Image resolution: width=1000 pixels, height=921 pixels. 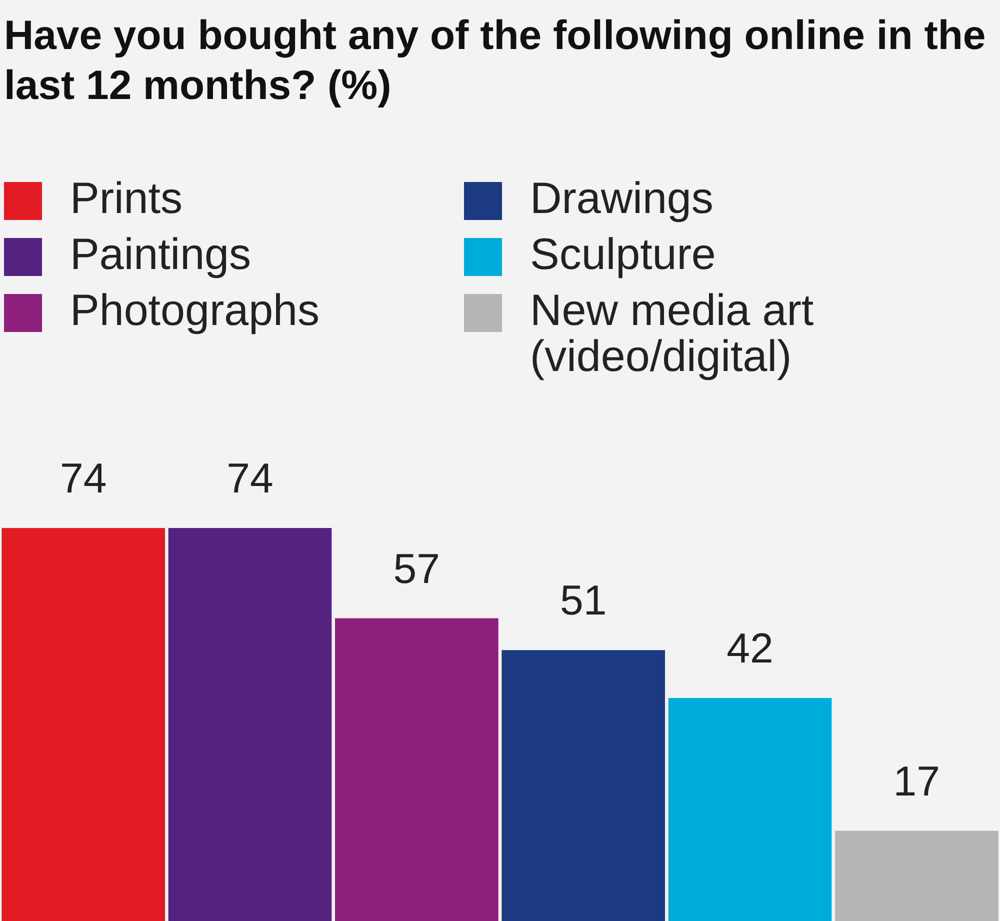 What do you see at coordinates (672, 333) in the screenshot?
I see `legend-label: New media art (video/digital)` at bounding box center [672, 333].